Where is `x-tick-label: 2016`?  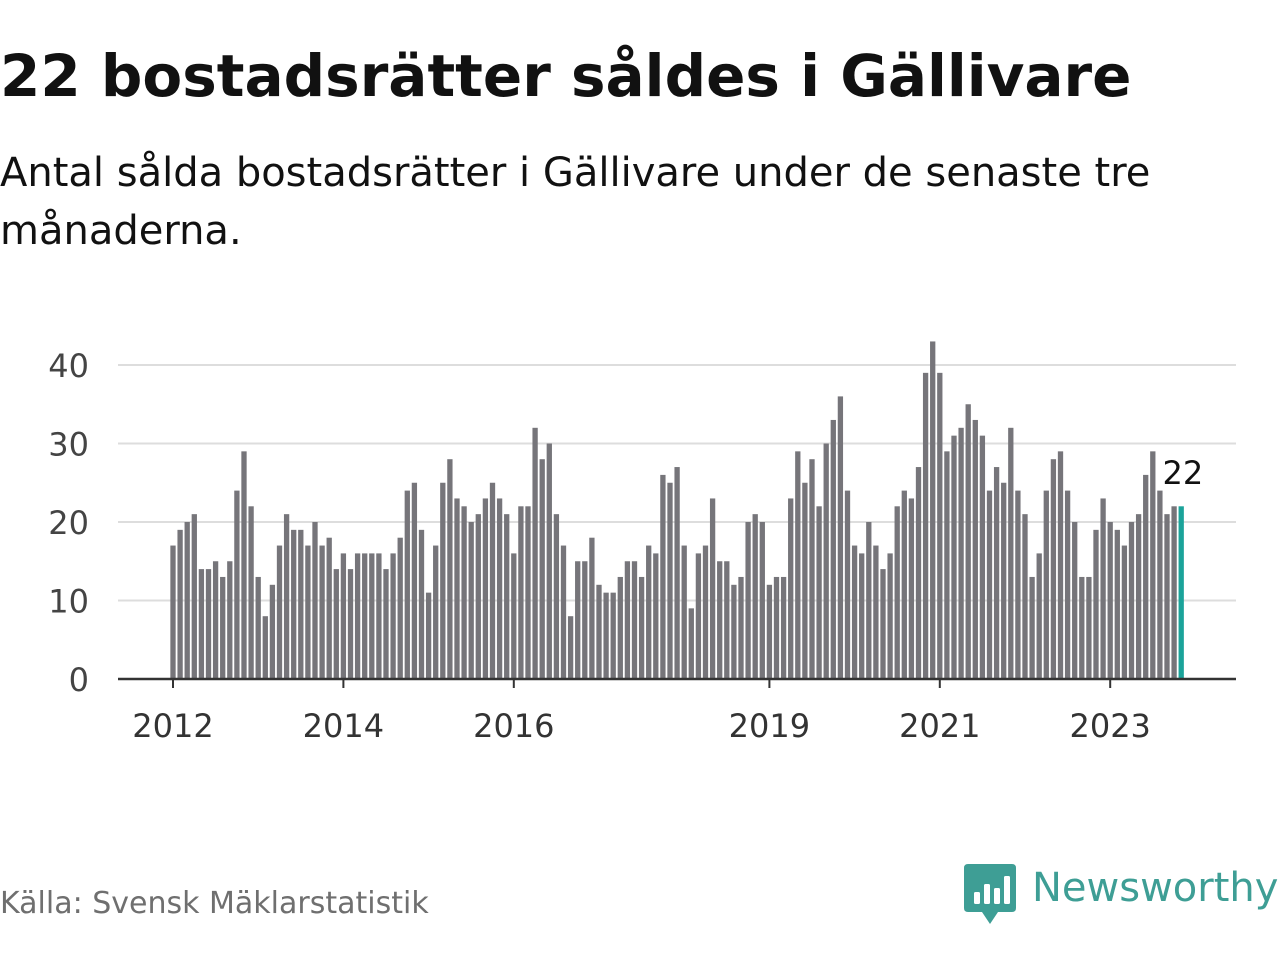 x-tick-label: 2016 is located at coordinates (513, 726).